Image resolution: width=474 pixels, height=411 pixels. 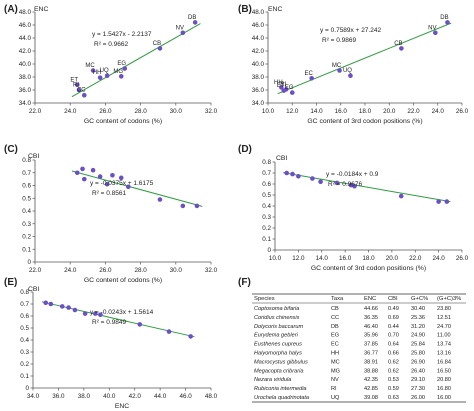 What do you see at coordinates (335, 362) in the screenshot?
I see `table-cell: MC` at bounding box center [335, 362].